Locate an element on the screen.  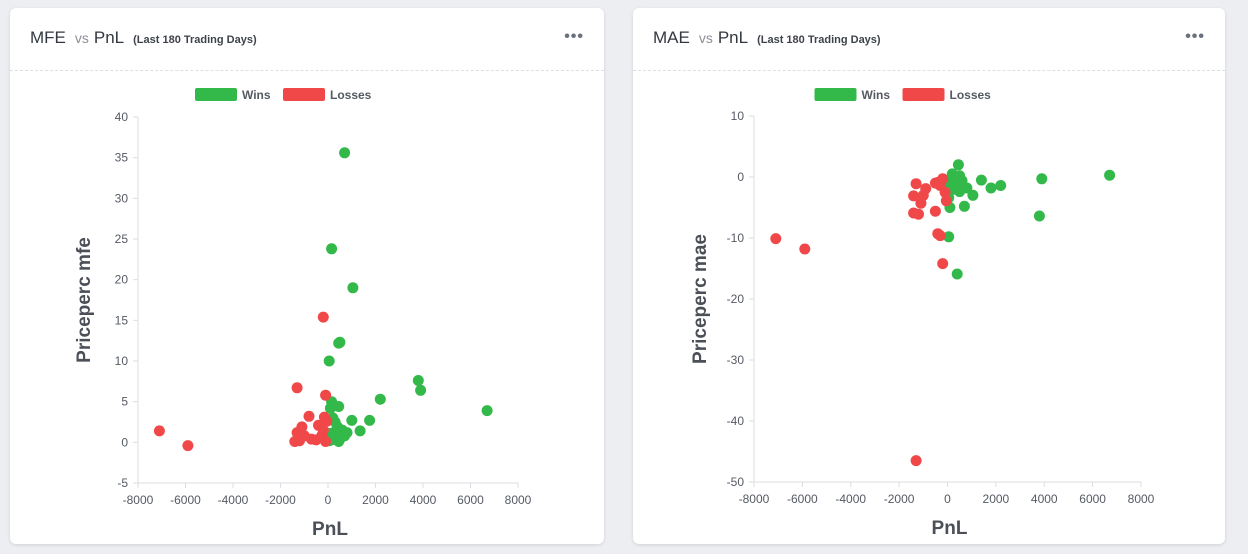
x-tick-label: -2000 is located at coordinates (280, 500).